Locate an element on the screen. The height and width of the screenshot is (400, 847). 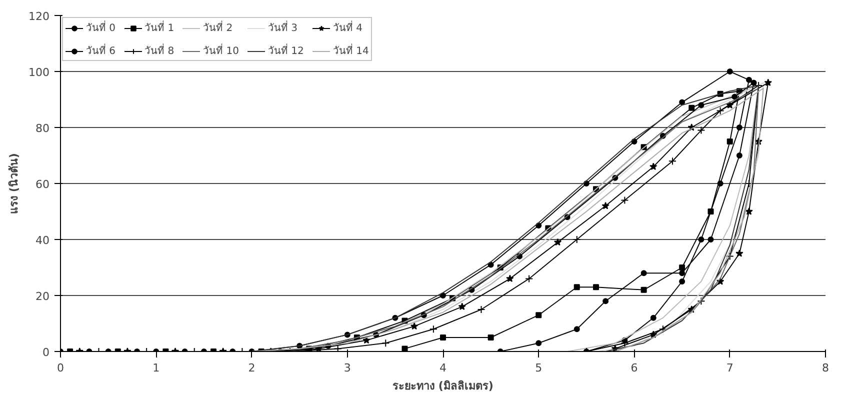
legend-label: วันที่ 12 is located at coordinates (286, 50).